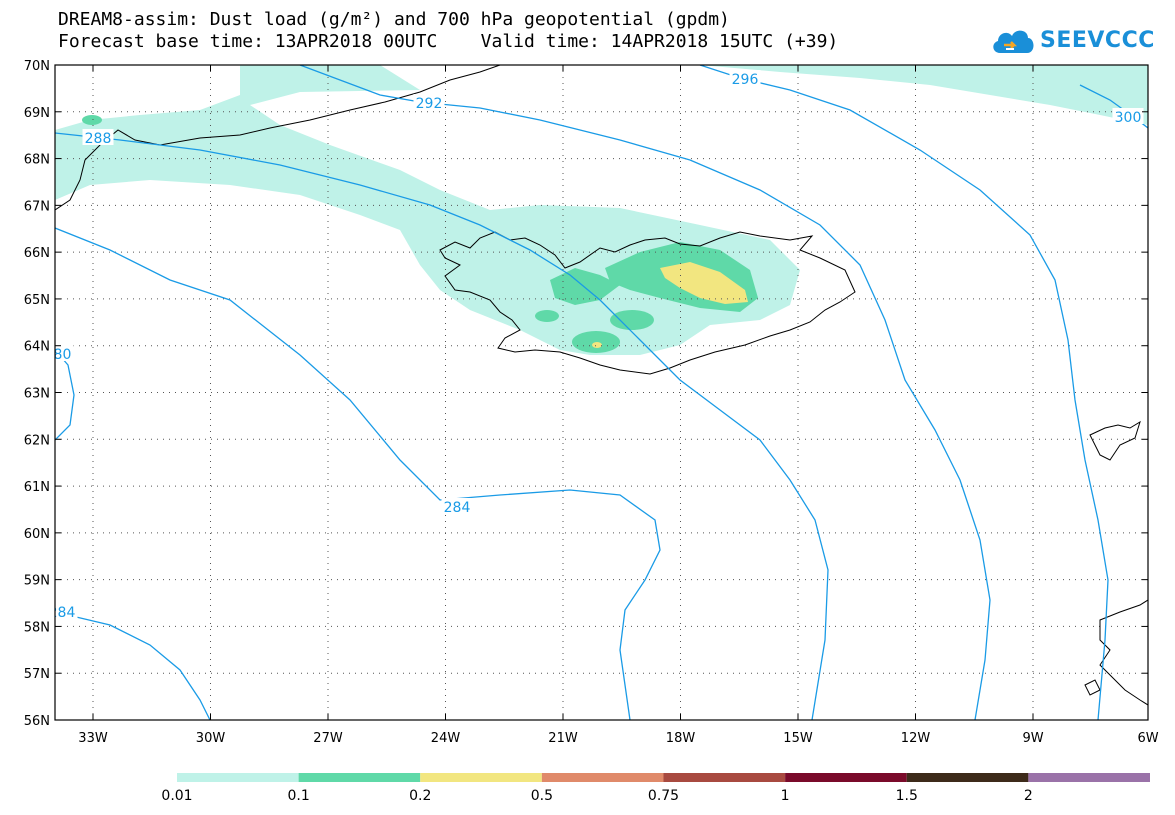 Image resolution: width=1175 pixels, height=815 pixels. I want to click on colorbar-label: 2, so click(1028, 796).